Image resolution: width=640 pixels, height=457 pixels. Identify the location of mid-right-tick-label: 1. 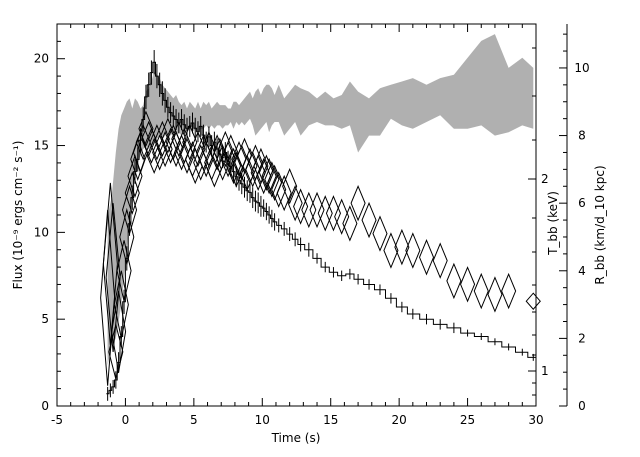
(545, 371).